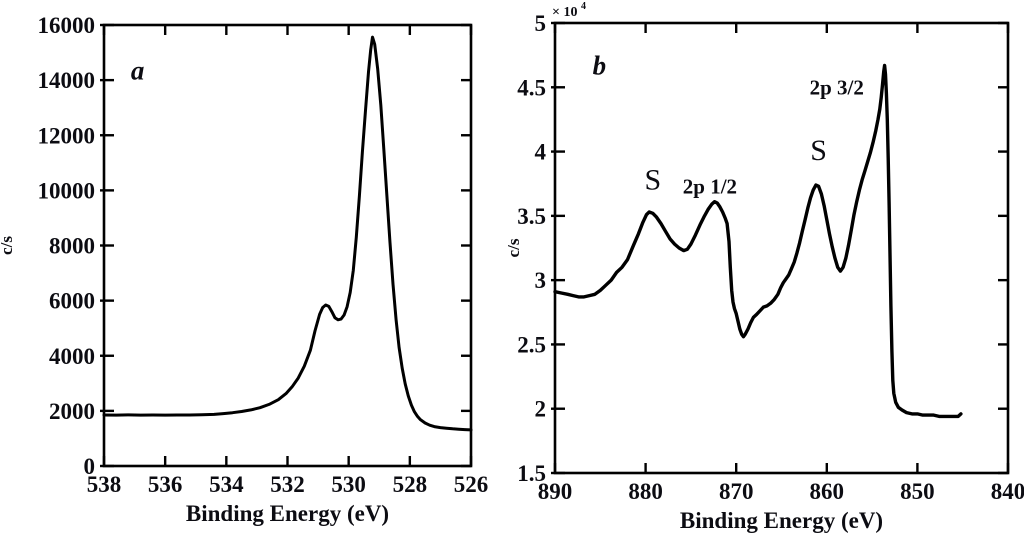 The image size is (1024, 535). I want to click on panel-b-x-tick-label: 880, so click(645, 491).